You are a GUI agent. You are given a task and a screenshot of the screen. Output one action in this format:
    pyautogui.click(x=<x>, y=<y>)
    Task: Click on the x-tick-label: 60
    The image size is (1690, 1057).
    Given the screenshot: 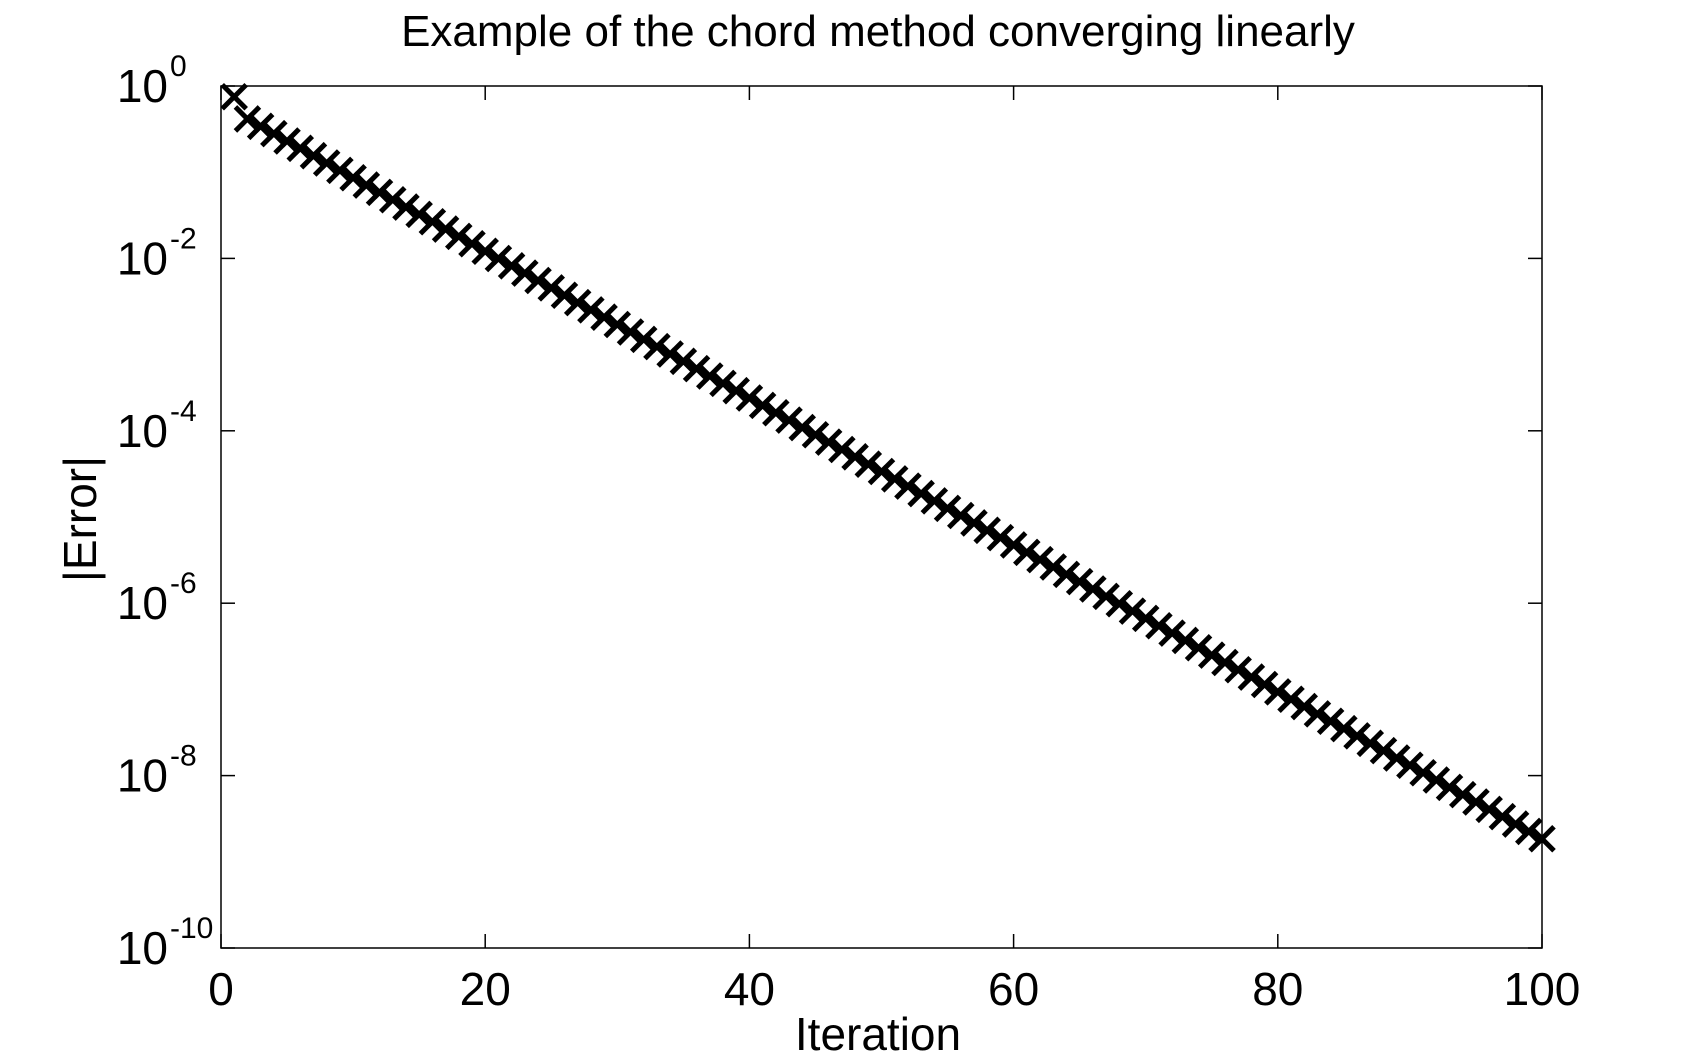 What is the action you would take?
    pyautogui.click(x=1013, y=989)
    